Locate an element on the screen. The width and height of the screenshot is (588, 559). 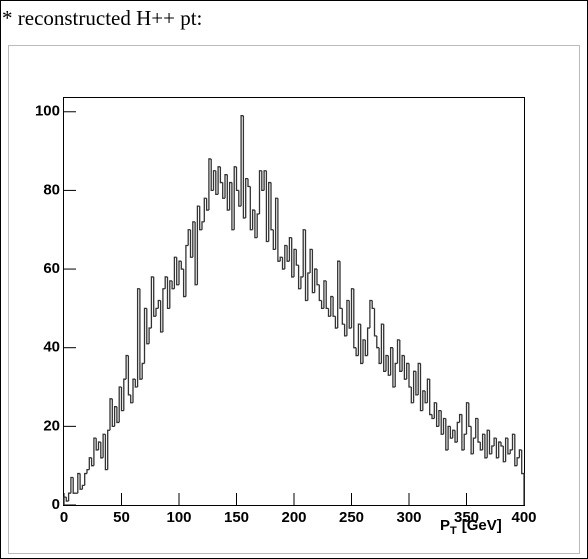
x-tick-label: 350 is located at coordinates (466, 517).